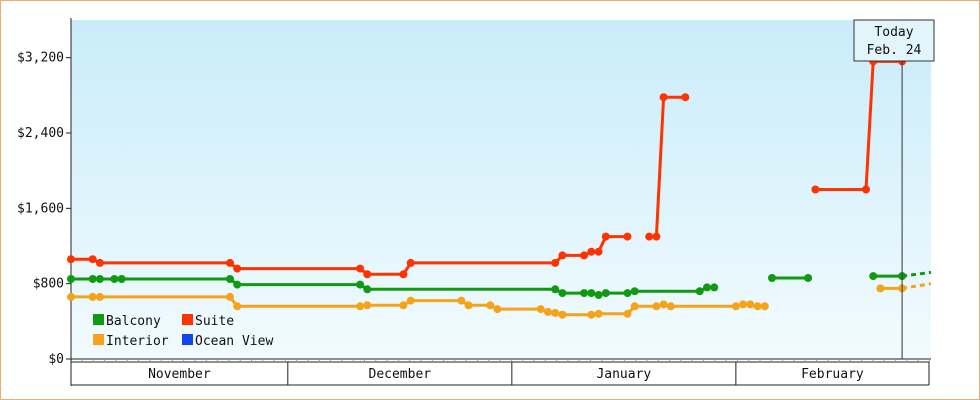 The width and height of the screenshot is (980, 400). I want to click on y-tick-label: $3,200, so click(40, 58).